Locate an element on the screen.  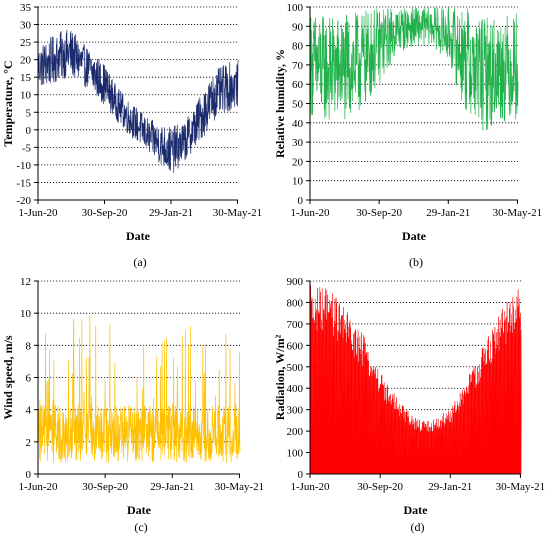
y-axis-title: Relative humidity, % is located at coordinates (280, 103).